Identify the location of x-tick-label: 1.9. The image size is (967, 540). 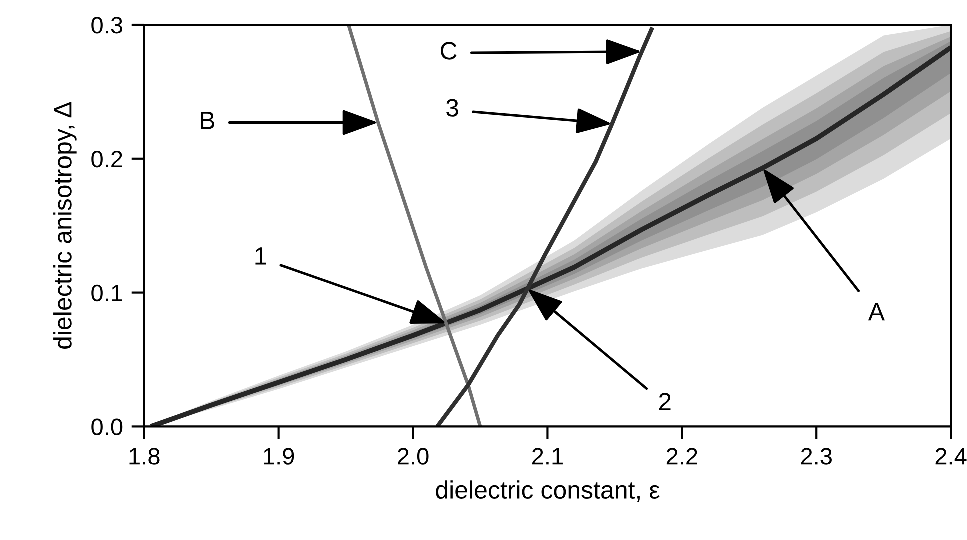
(279, 456).